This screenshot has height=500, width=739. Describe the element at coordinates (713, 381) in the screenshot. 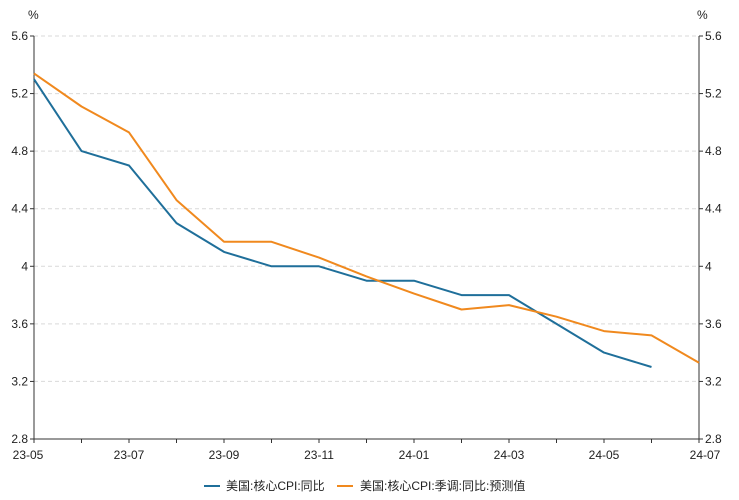

I see `right-y-tick-label: 3.2` at that location.